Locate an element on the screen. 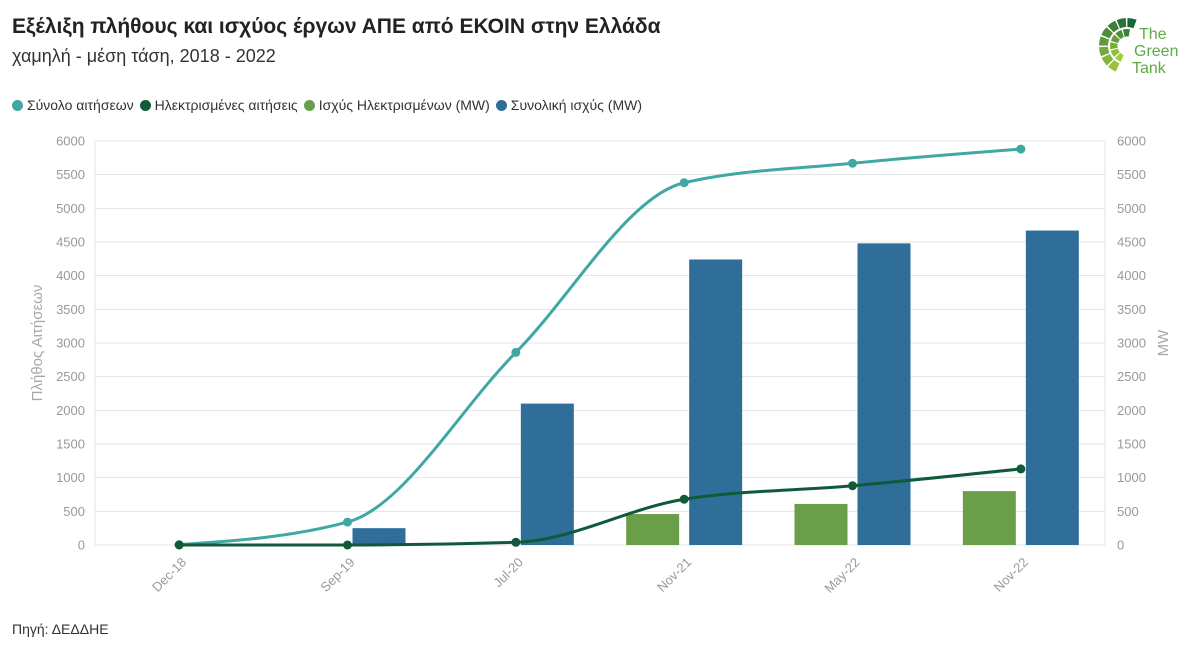 The height and width of the screenshot is (650, 1200). y2-tick-label: 4000 is located at coordinates (1131, 275).